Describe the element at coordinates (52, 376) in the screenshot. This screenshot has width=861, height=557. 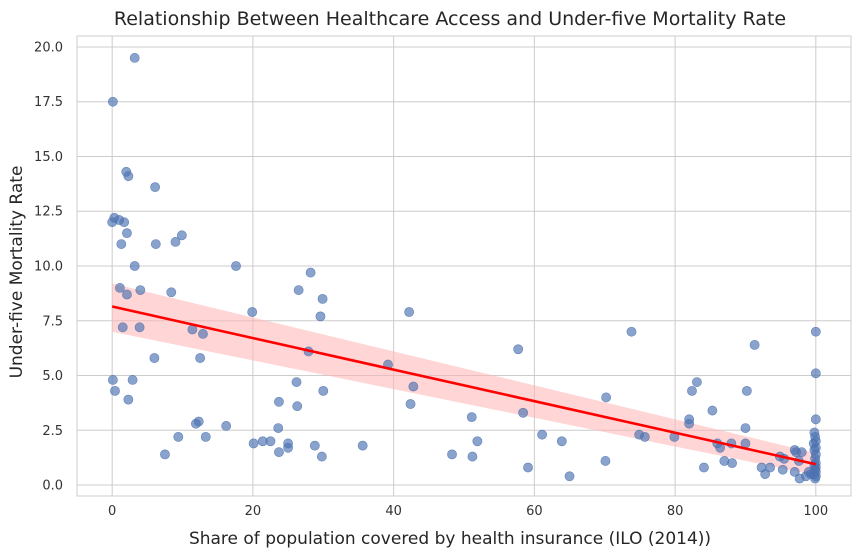
I see `y-tick-label: 5.0` at that location.